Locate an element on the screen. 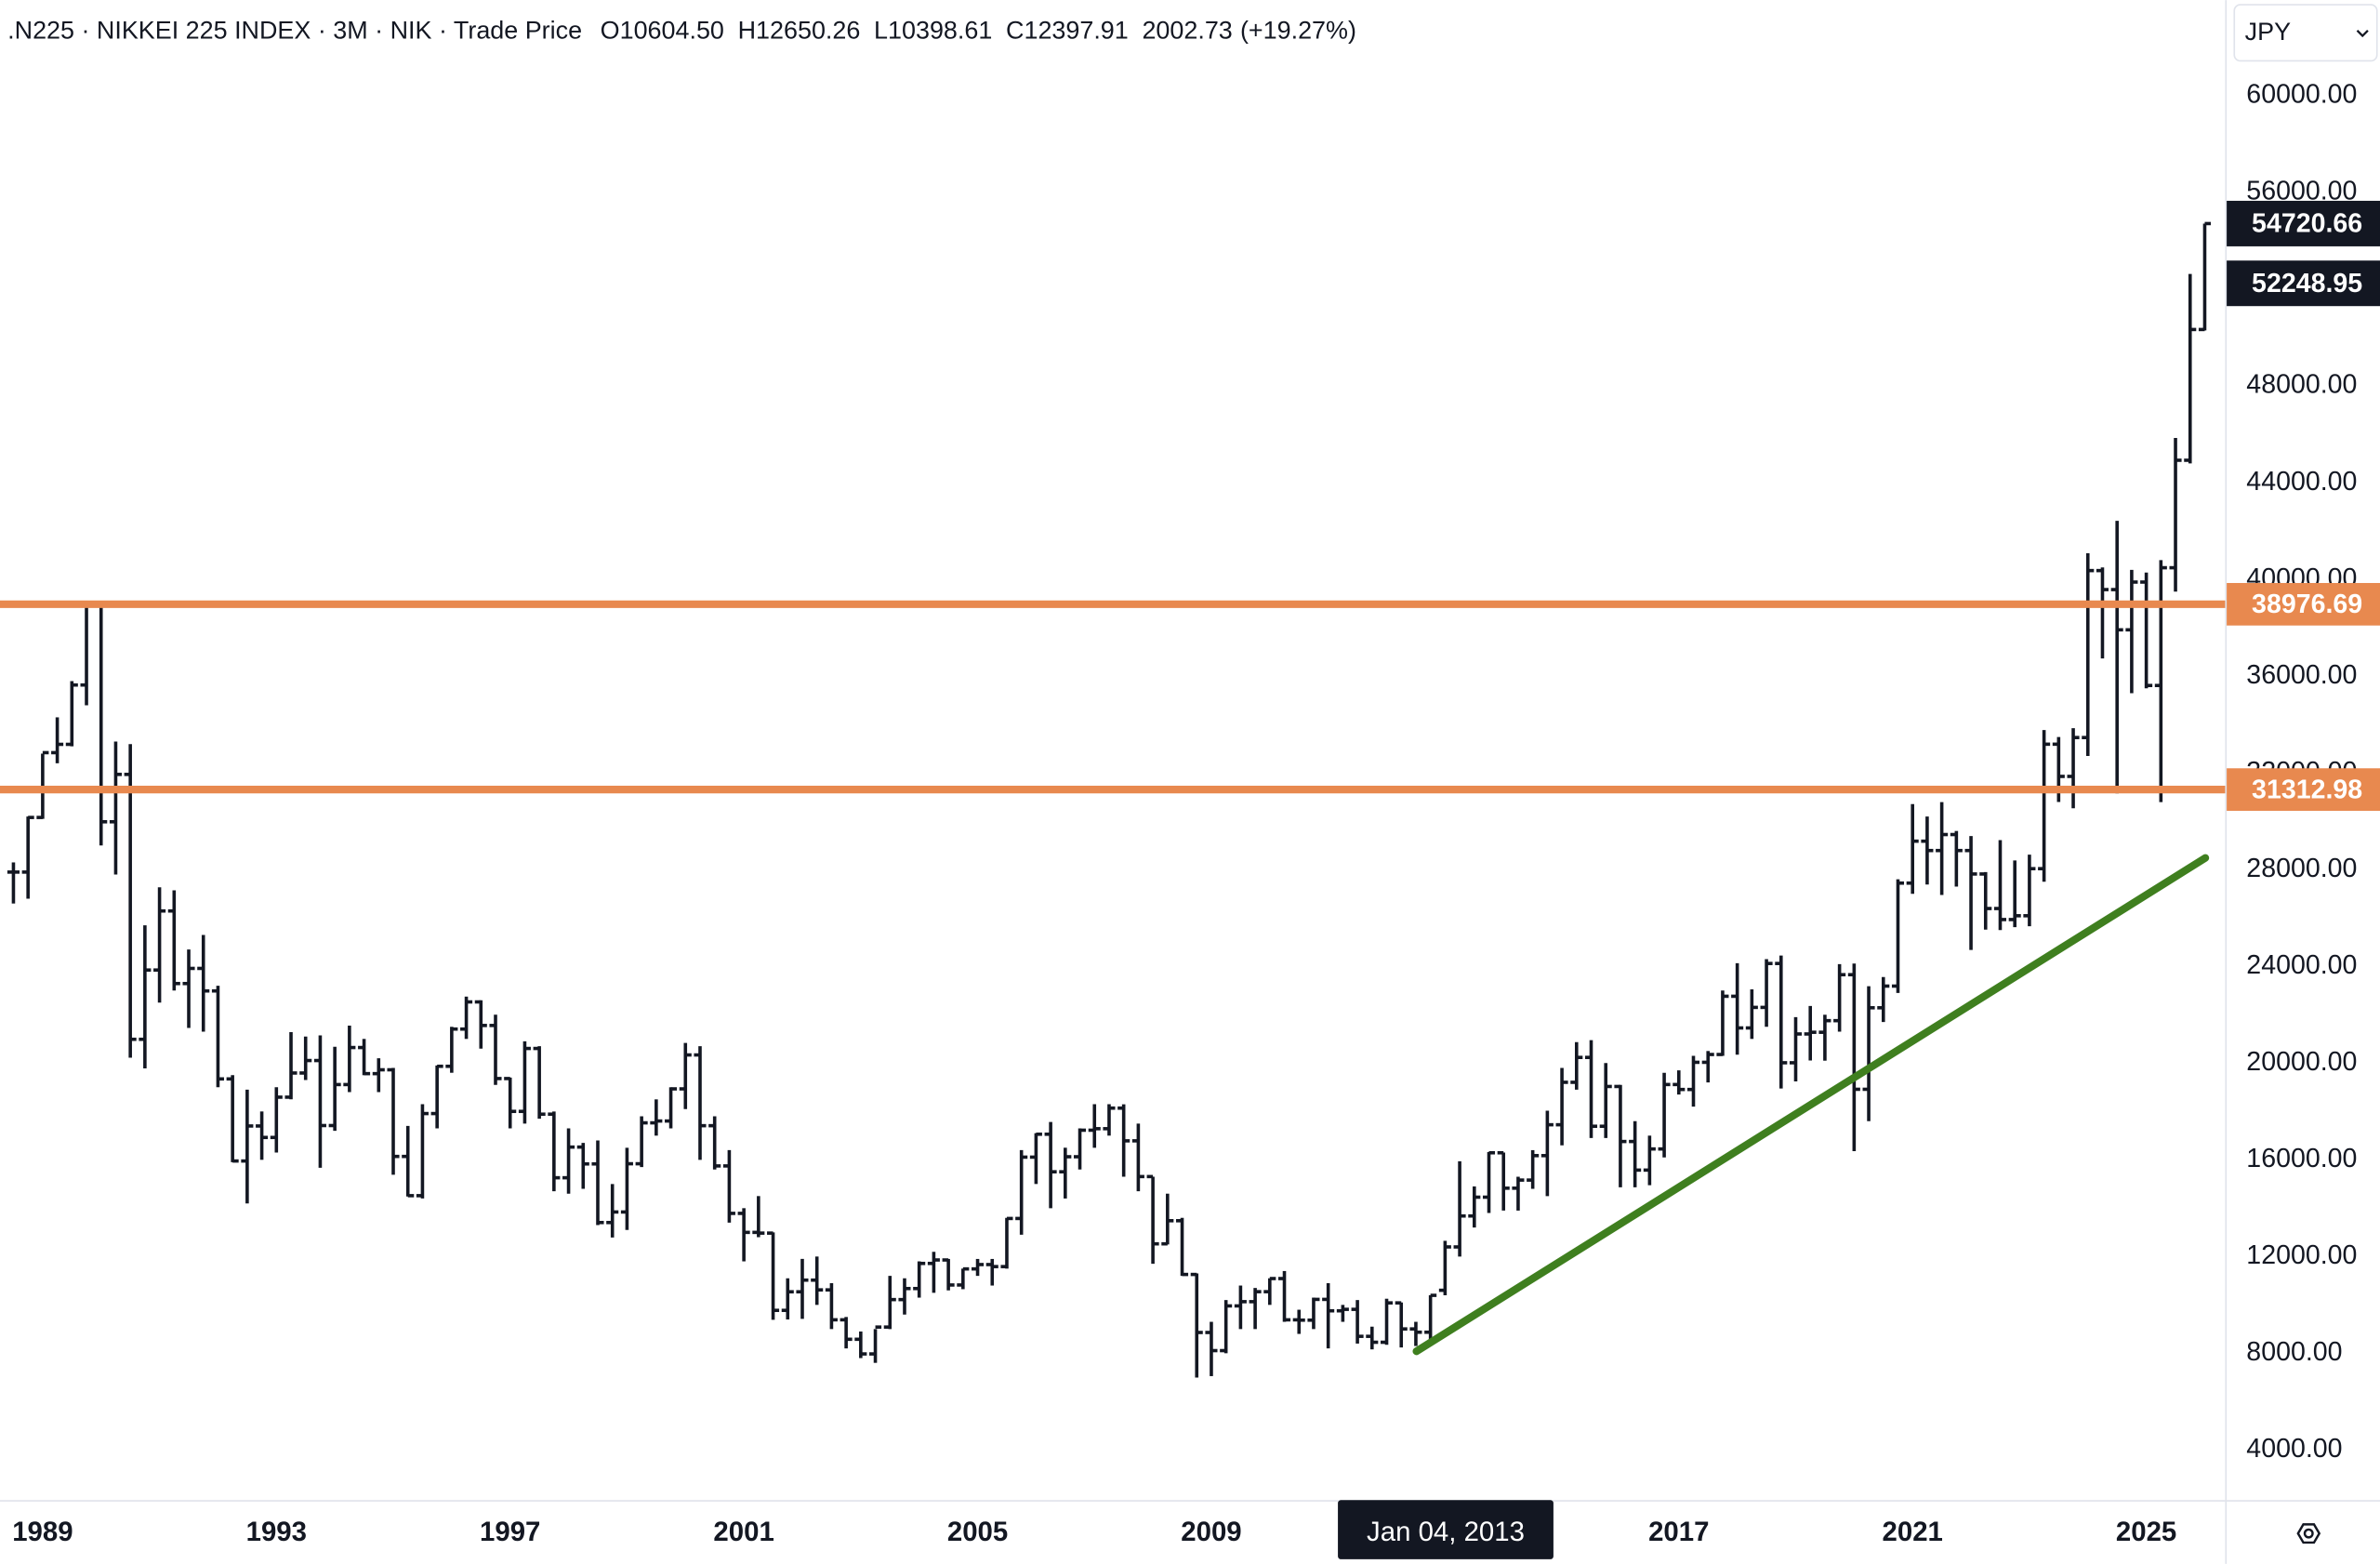 This screenshot has height=1564, width=2380. x-tick-label: 2021 is located at coordinates (1913, 1532).